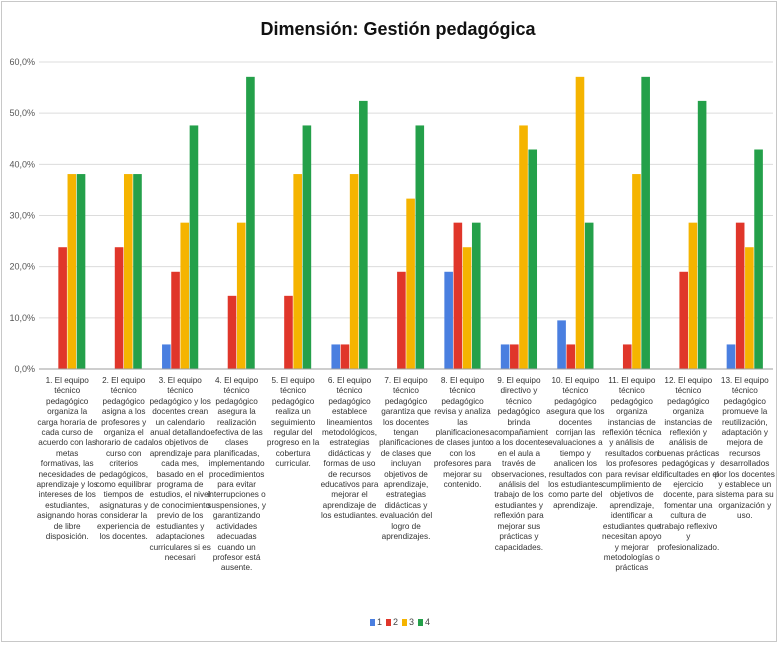 This screenshot has width=779, height=649. I want to click on chart-title: Dimensión: Gestión pedagógica, so click(398, 29).